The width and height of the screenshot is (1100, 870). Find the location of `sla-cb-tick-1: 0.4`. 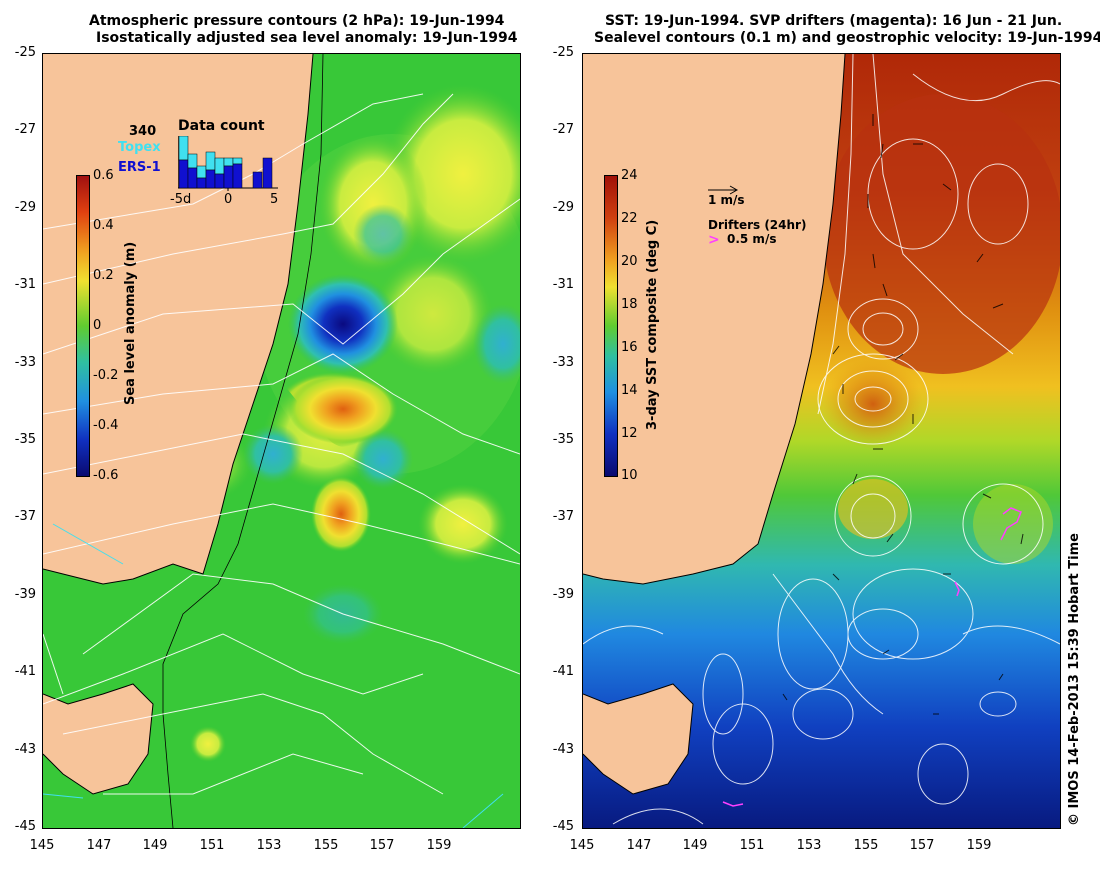

sla-cb-tick-1: 0.4 is located at coordinates (103, 225).